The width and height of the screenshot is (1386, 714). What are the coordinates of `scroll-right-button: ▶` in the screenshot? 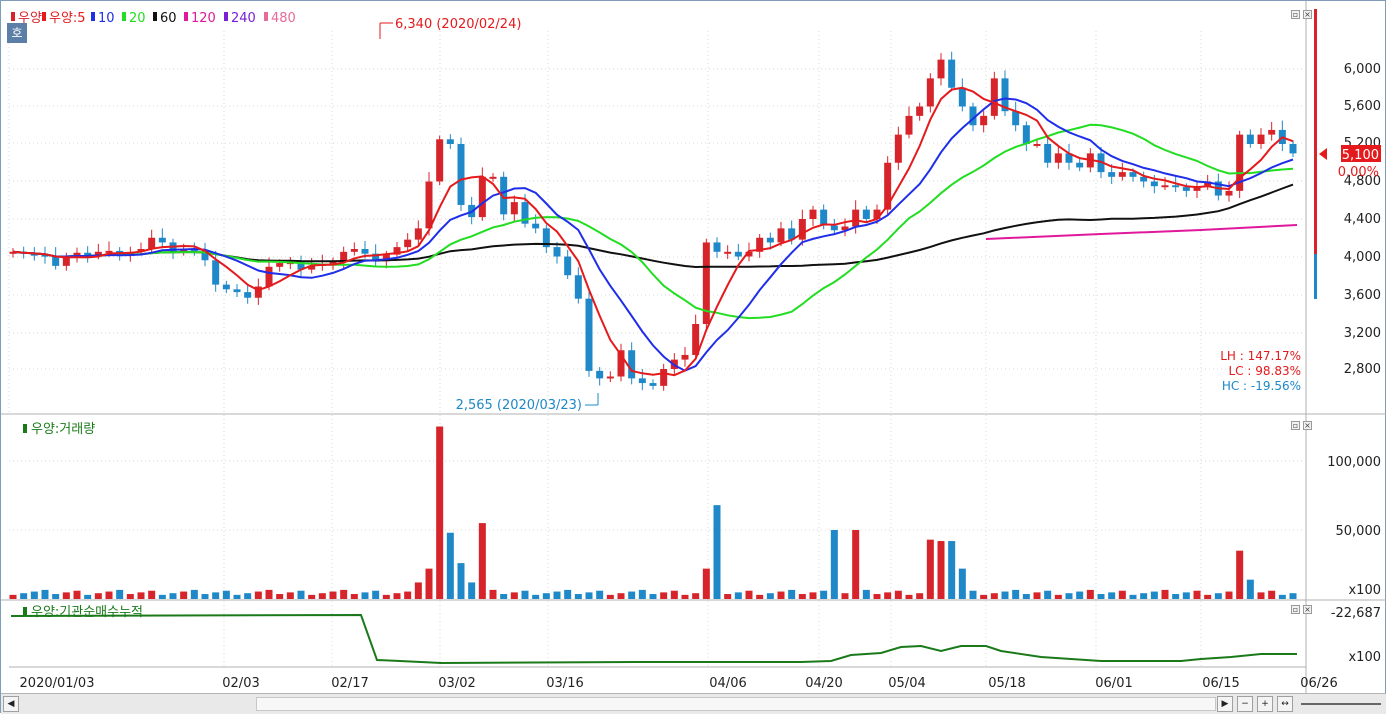 It's located at (1225, 704).